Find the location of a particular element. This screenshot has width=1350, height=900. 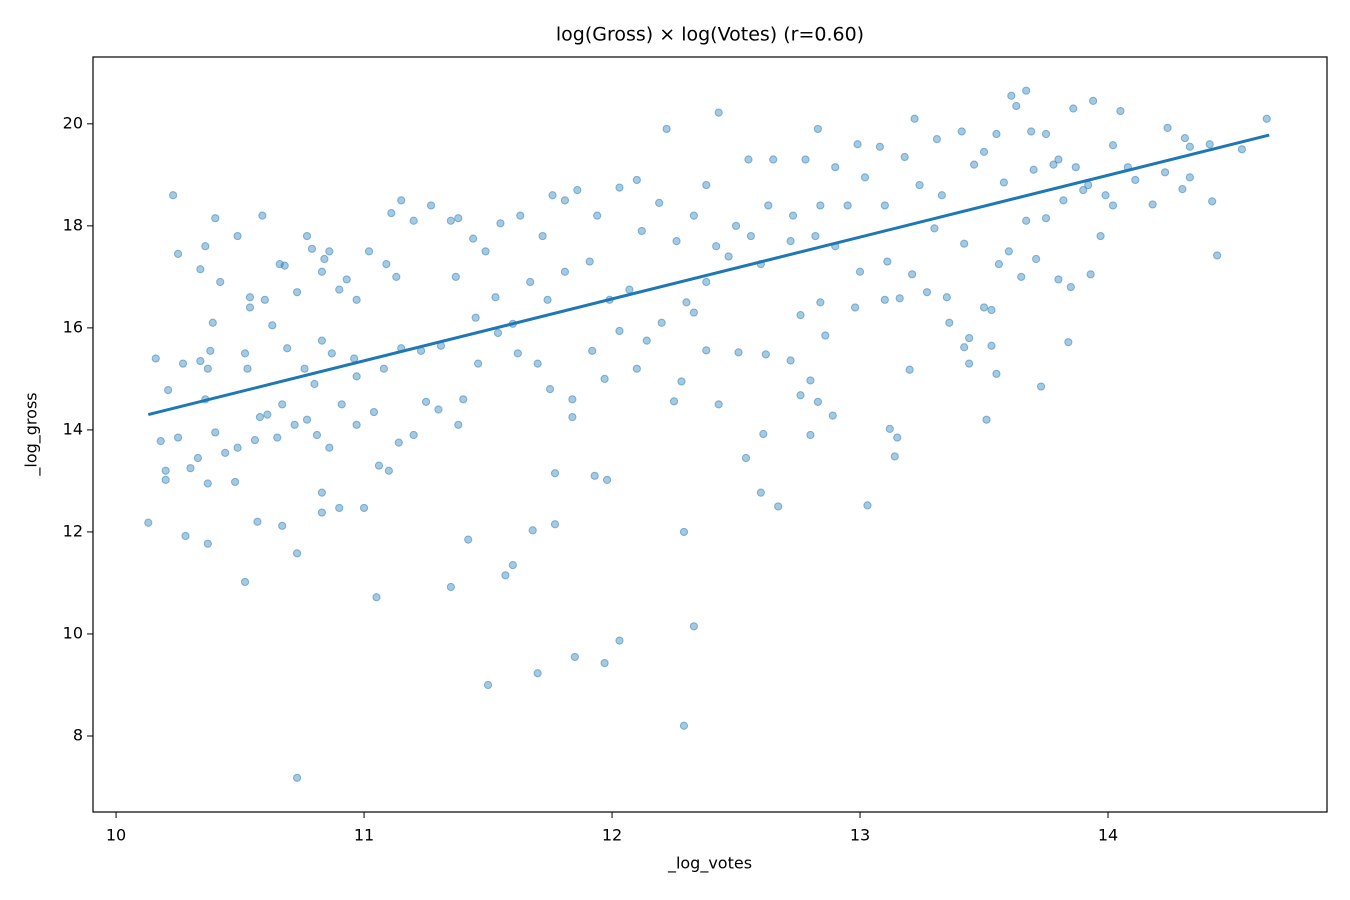

x-tick-label: 14 is located at coordinates (1108, 835).